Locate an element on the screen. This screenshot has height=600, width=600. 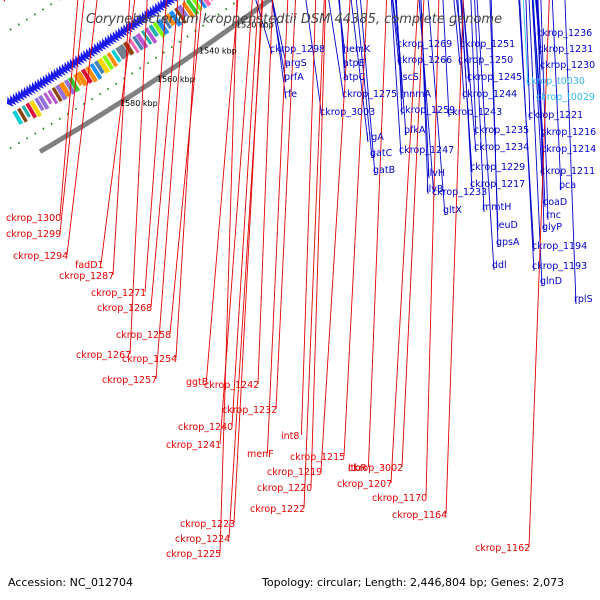
forward-gene-label: ckrop_1235 is located at coordinates (501, 130).